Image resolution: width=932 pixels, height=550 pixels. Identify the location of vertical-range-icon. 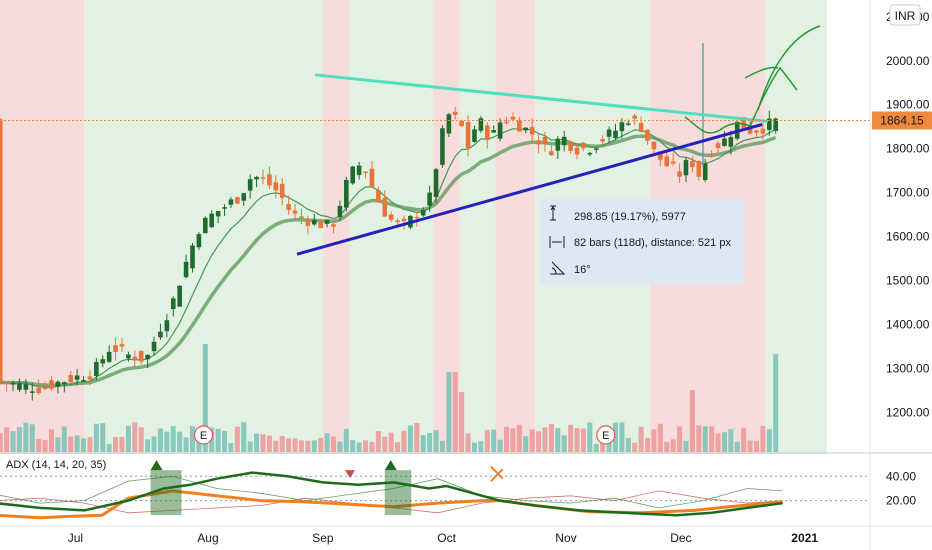
(553, 213).